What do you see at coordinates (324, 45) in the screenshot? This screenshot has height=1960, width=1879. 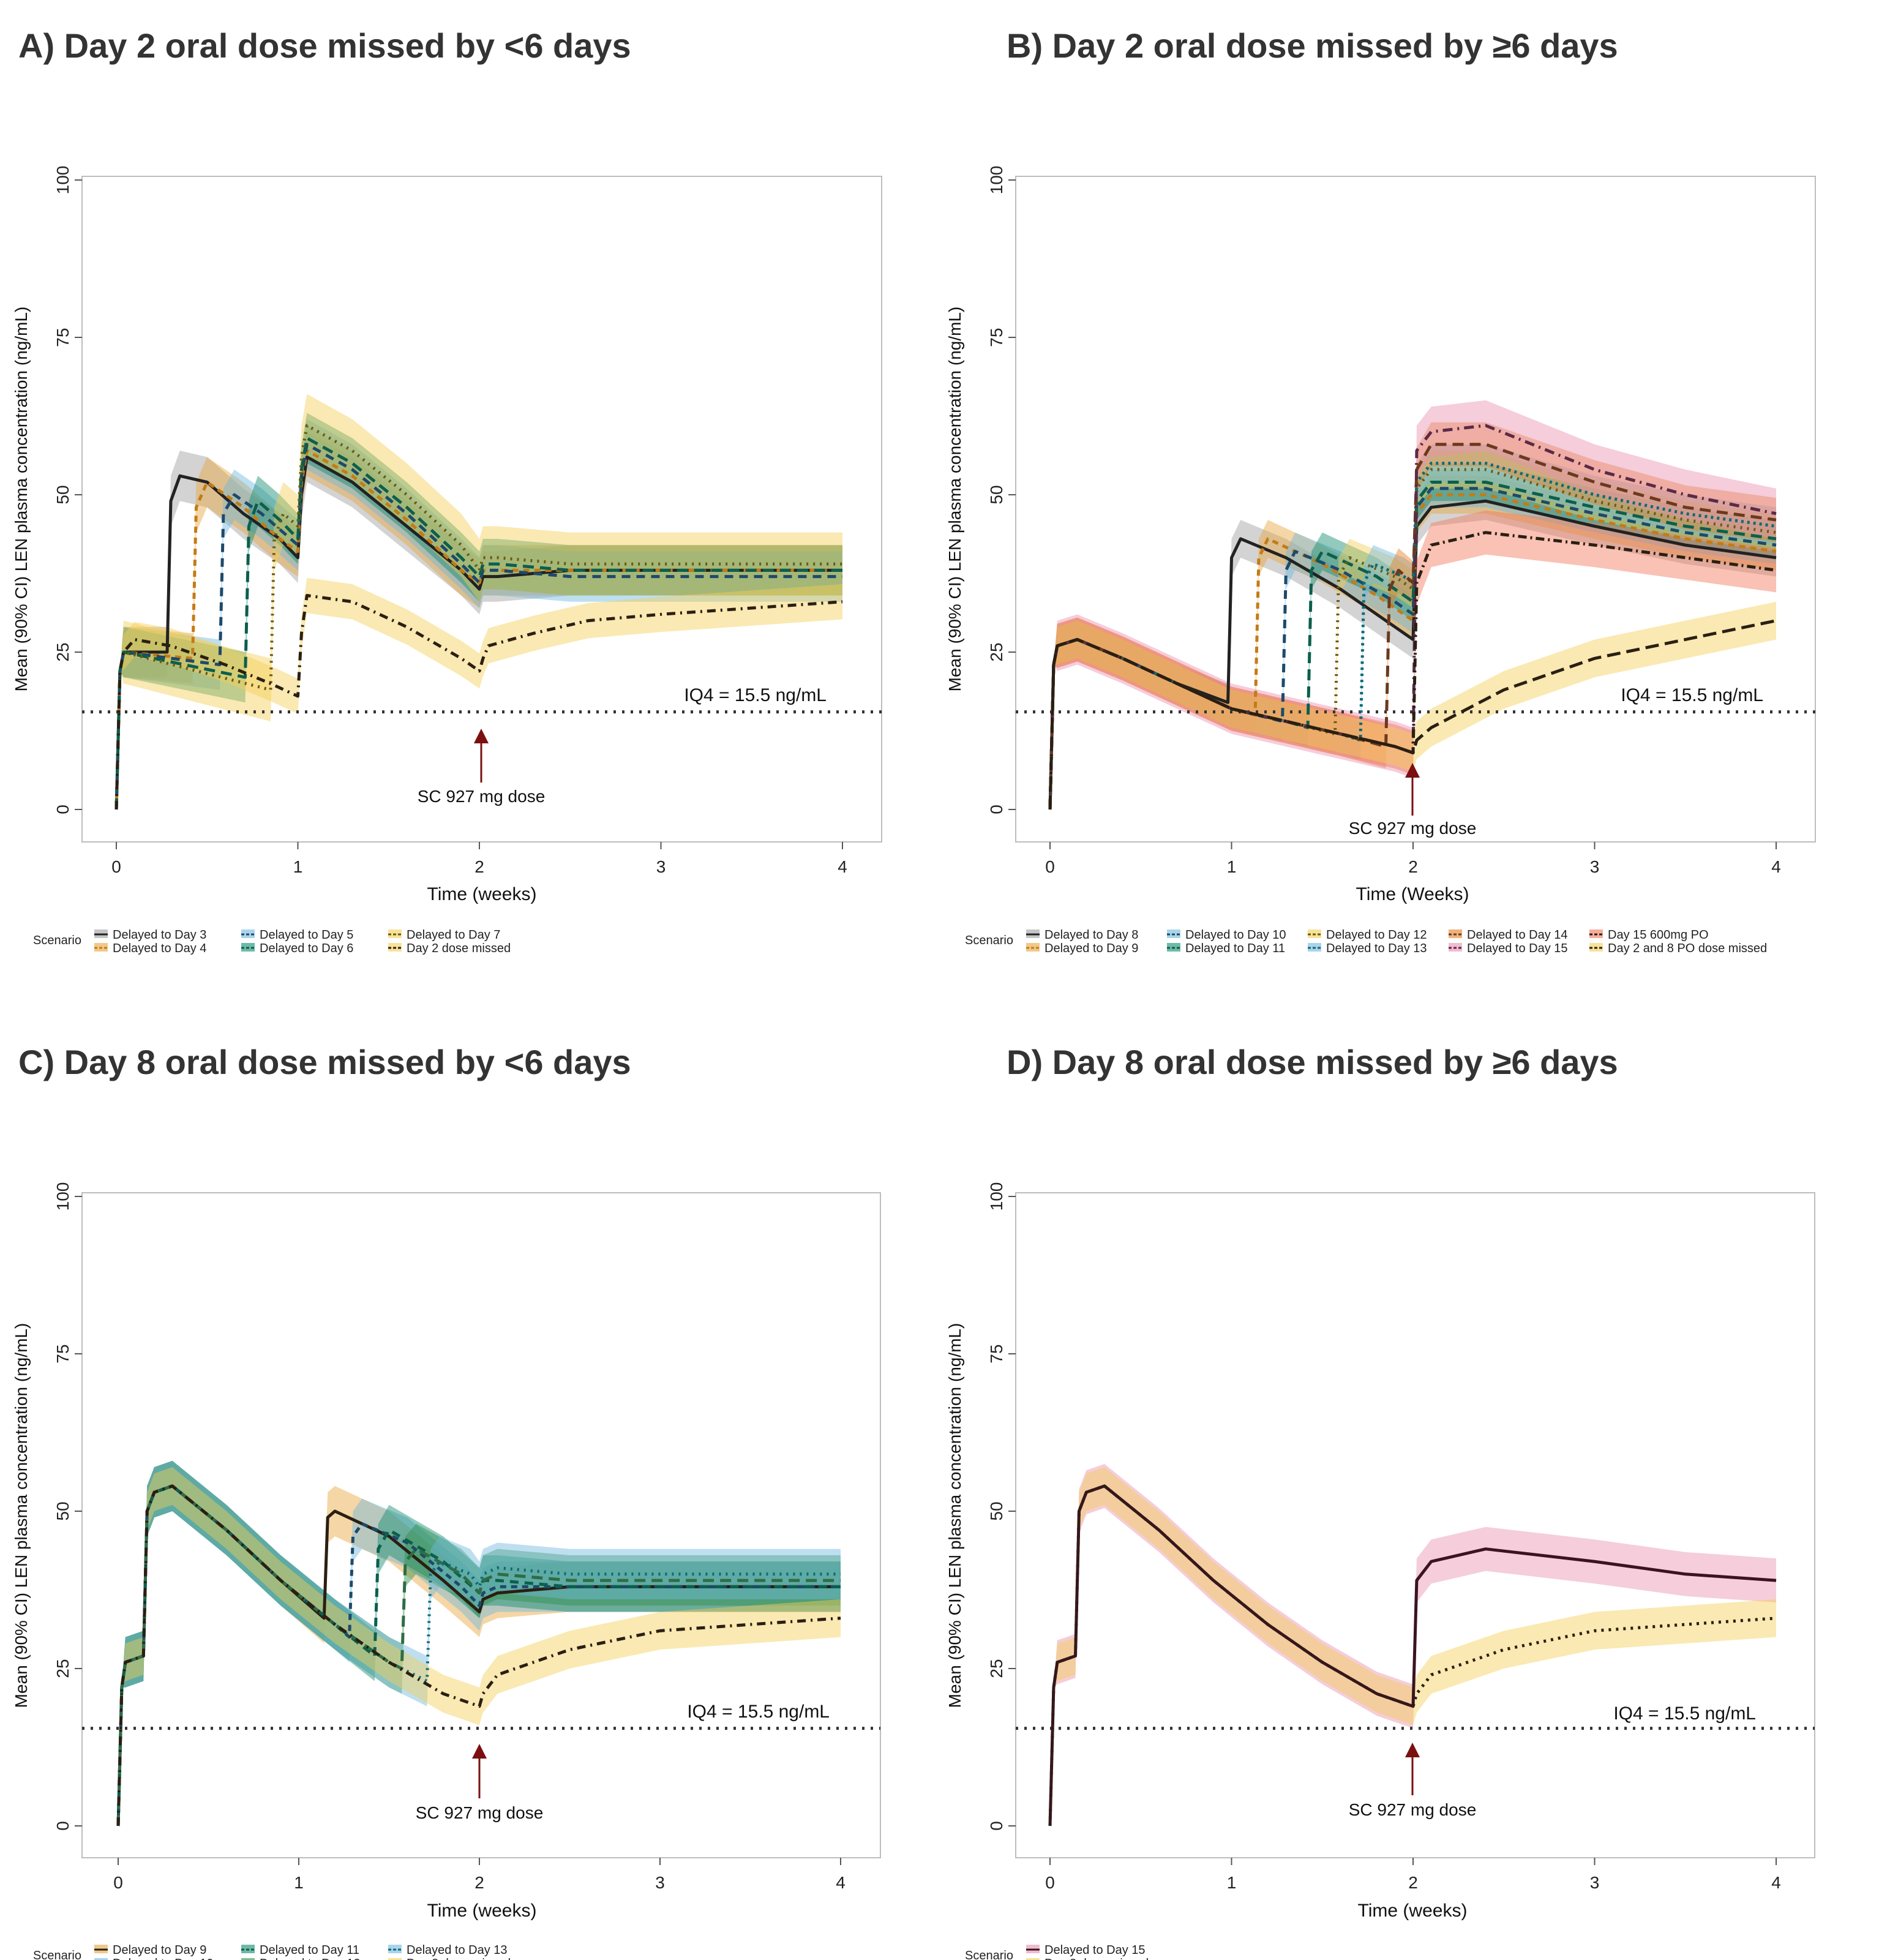 I see `panel-title: A) Day 2 oral dose missed by <6 days` at bounding box center [324, 45].